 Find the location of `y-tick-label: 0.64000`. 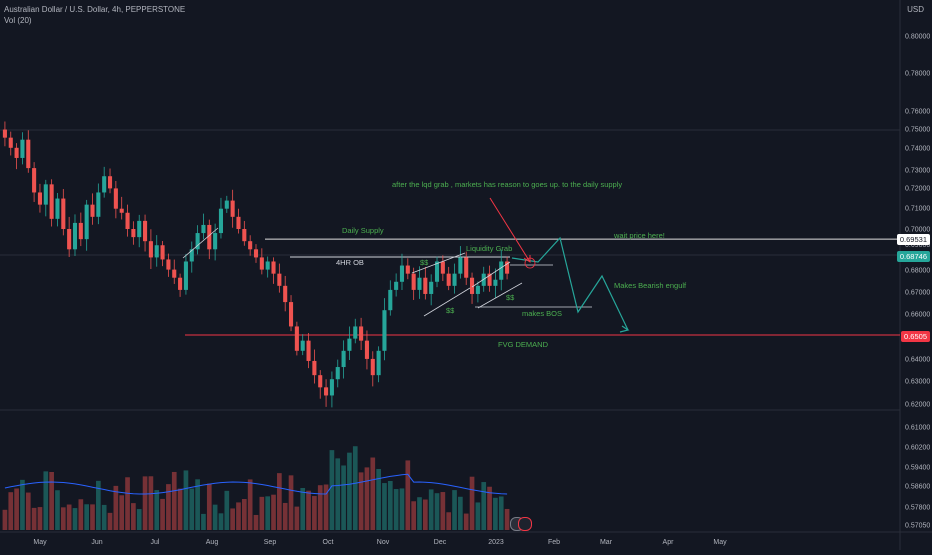

y-tick-label: 0.64000 is located at coordinates (917, 360).